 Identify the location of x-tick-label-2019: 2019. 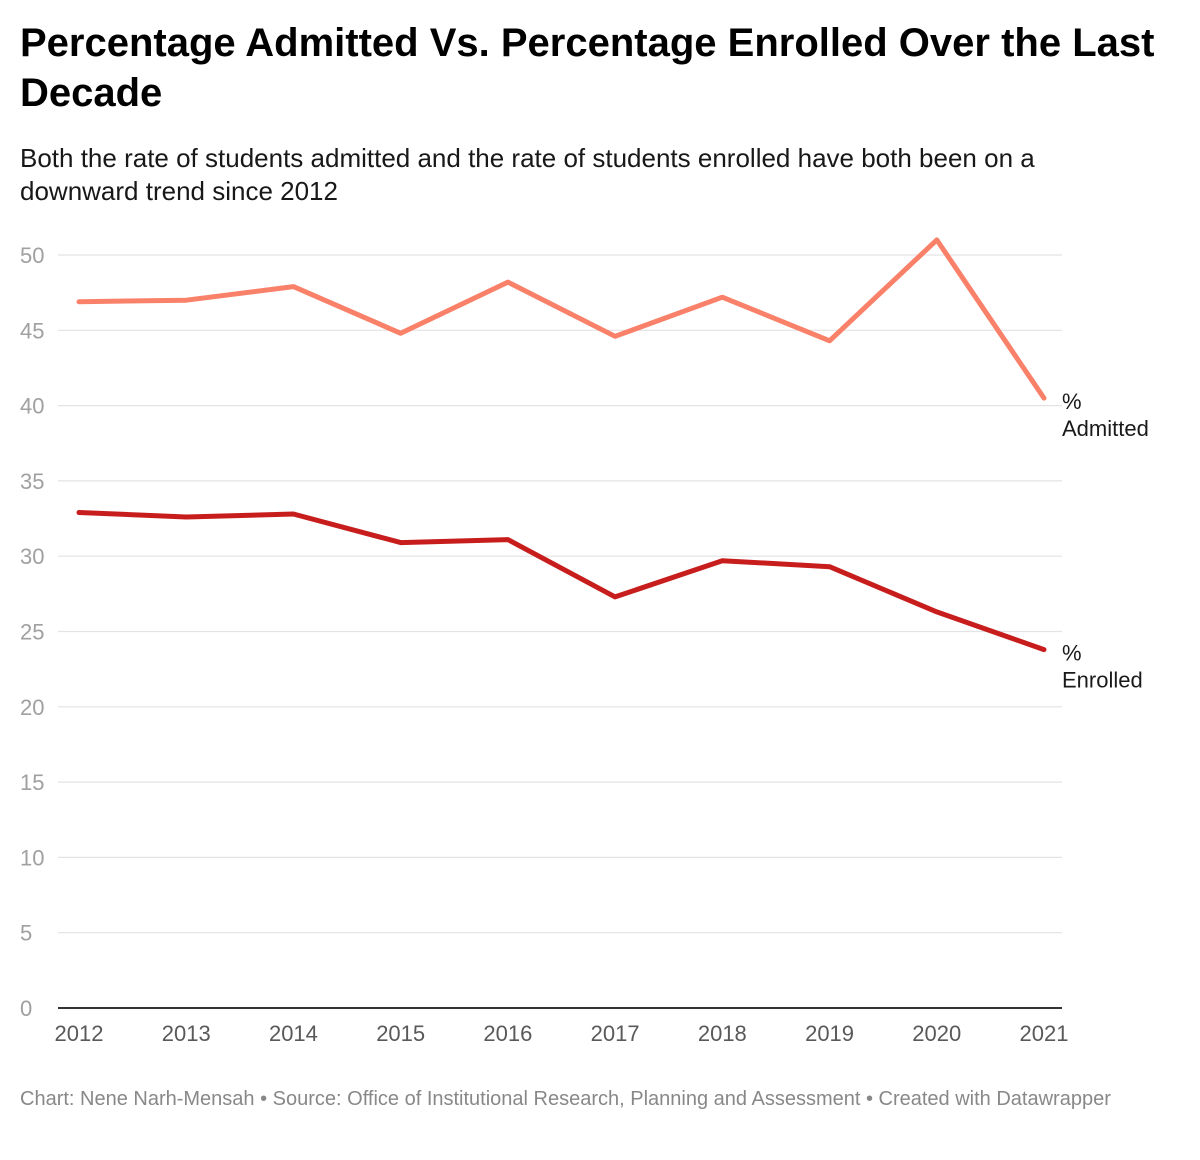
(829, 1033).